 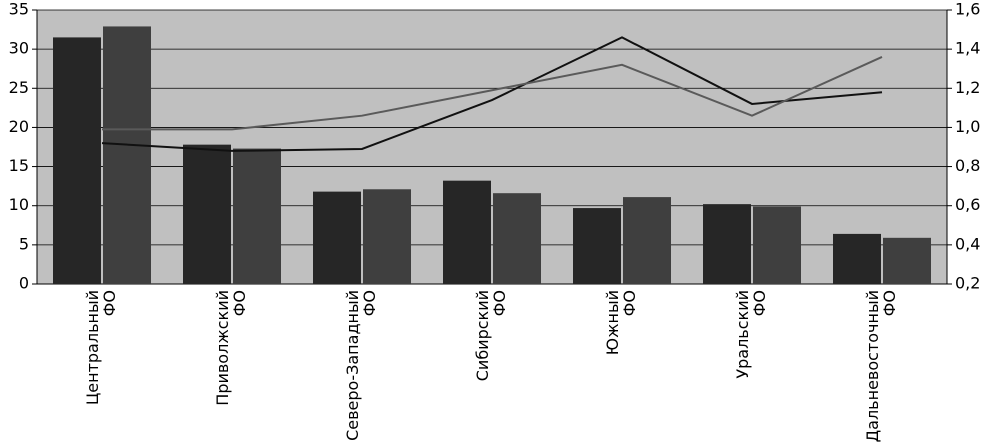 What do you see at coordinates (967, 283) in the screenshot?
I see `y2-tick-label: 0,2` at bounding box center [967, 283].